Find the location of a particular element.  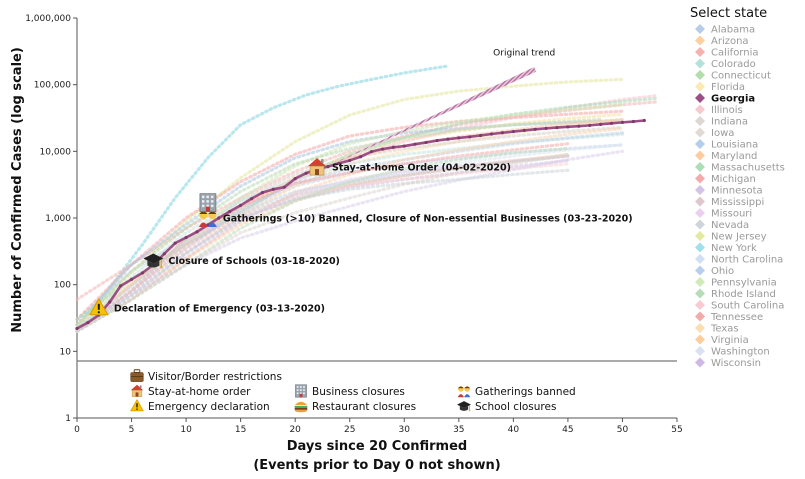

key-item-gatherings: Gatherings banned is located at coordinates (516, 392).